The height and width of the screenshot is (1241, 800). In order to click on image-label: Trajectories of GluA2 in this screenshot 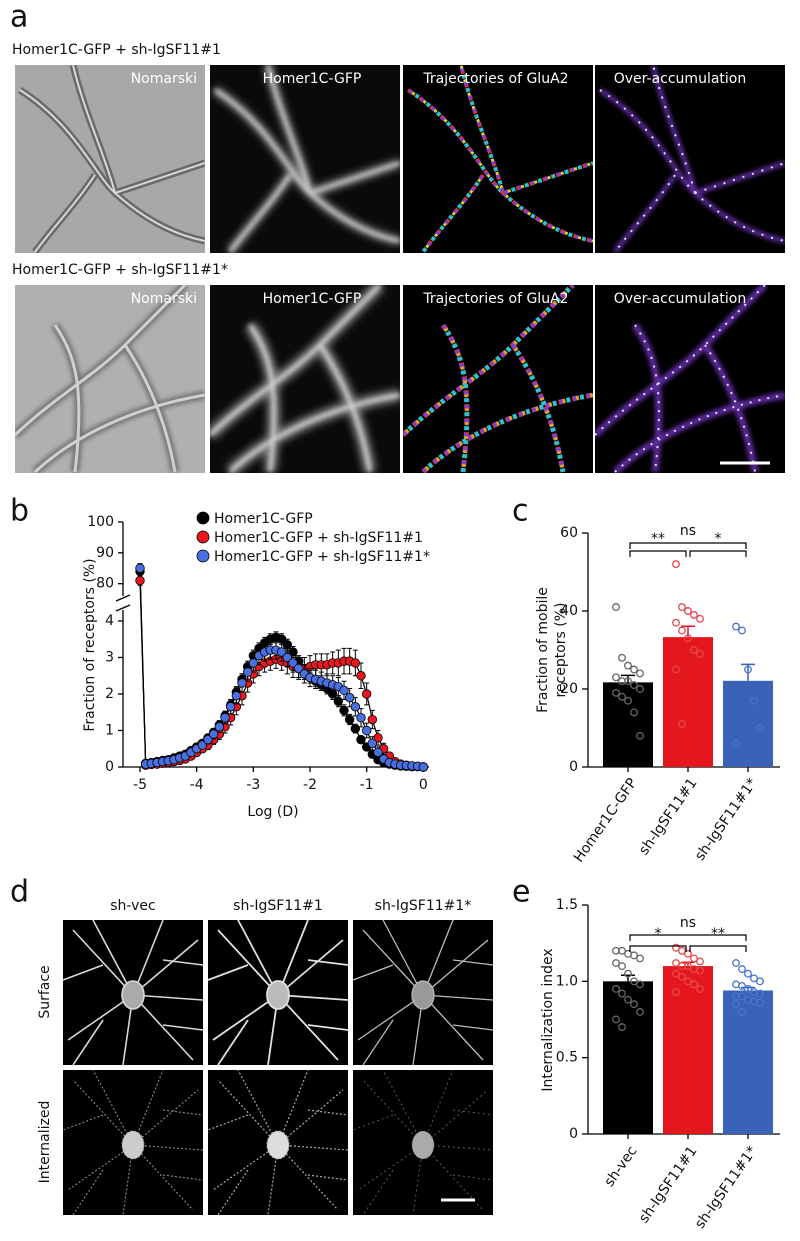, I will do `click(495, 299)`.